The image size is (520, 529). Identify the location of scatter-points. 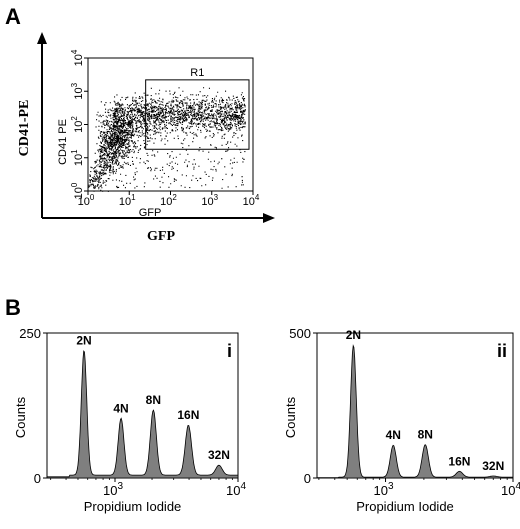
(167, 139).